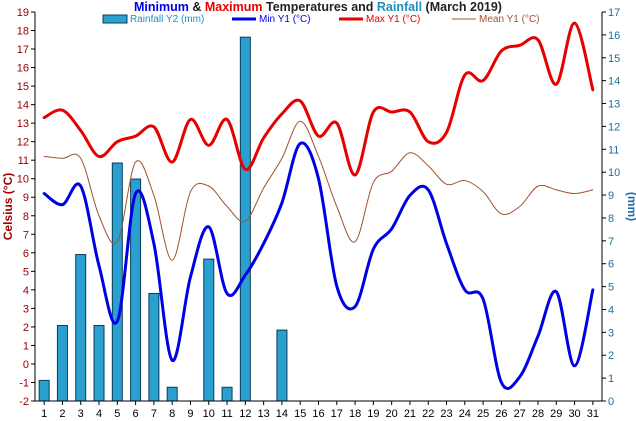  Describe the element at coordinates (161, 7) in the screenshot. I see `chart-title-part: Minimum` at that location.